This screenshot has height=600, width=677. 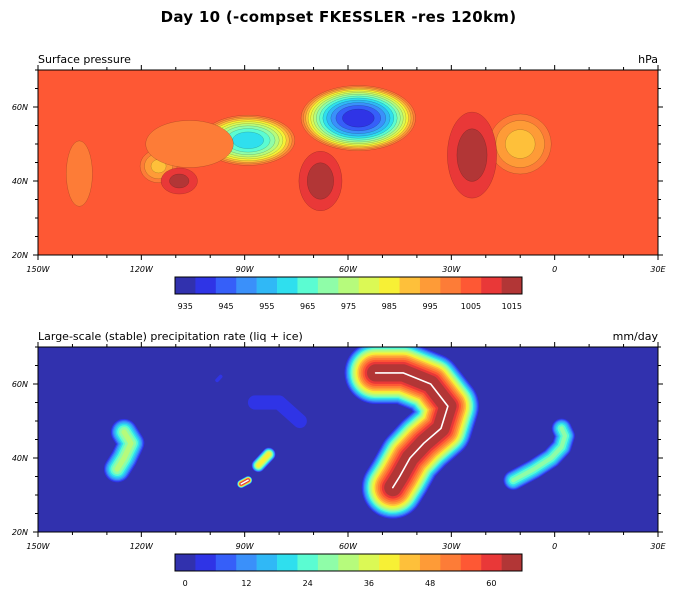 What do you see at coordinates (430, 583) in the screenshot?
I see `colorbar-tick-label: 48` at bounding box center [430, 583].